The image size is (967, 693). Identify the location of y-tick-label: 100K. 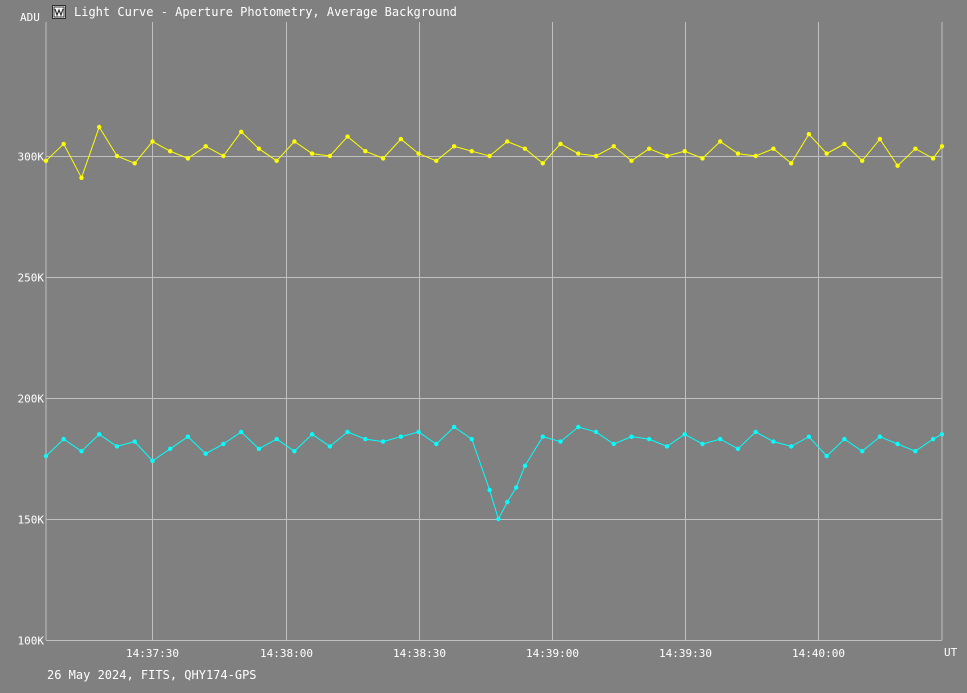
(31, 641).